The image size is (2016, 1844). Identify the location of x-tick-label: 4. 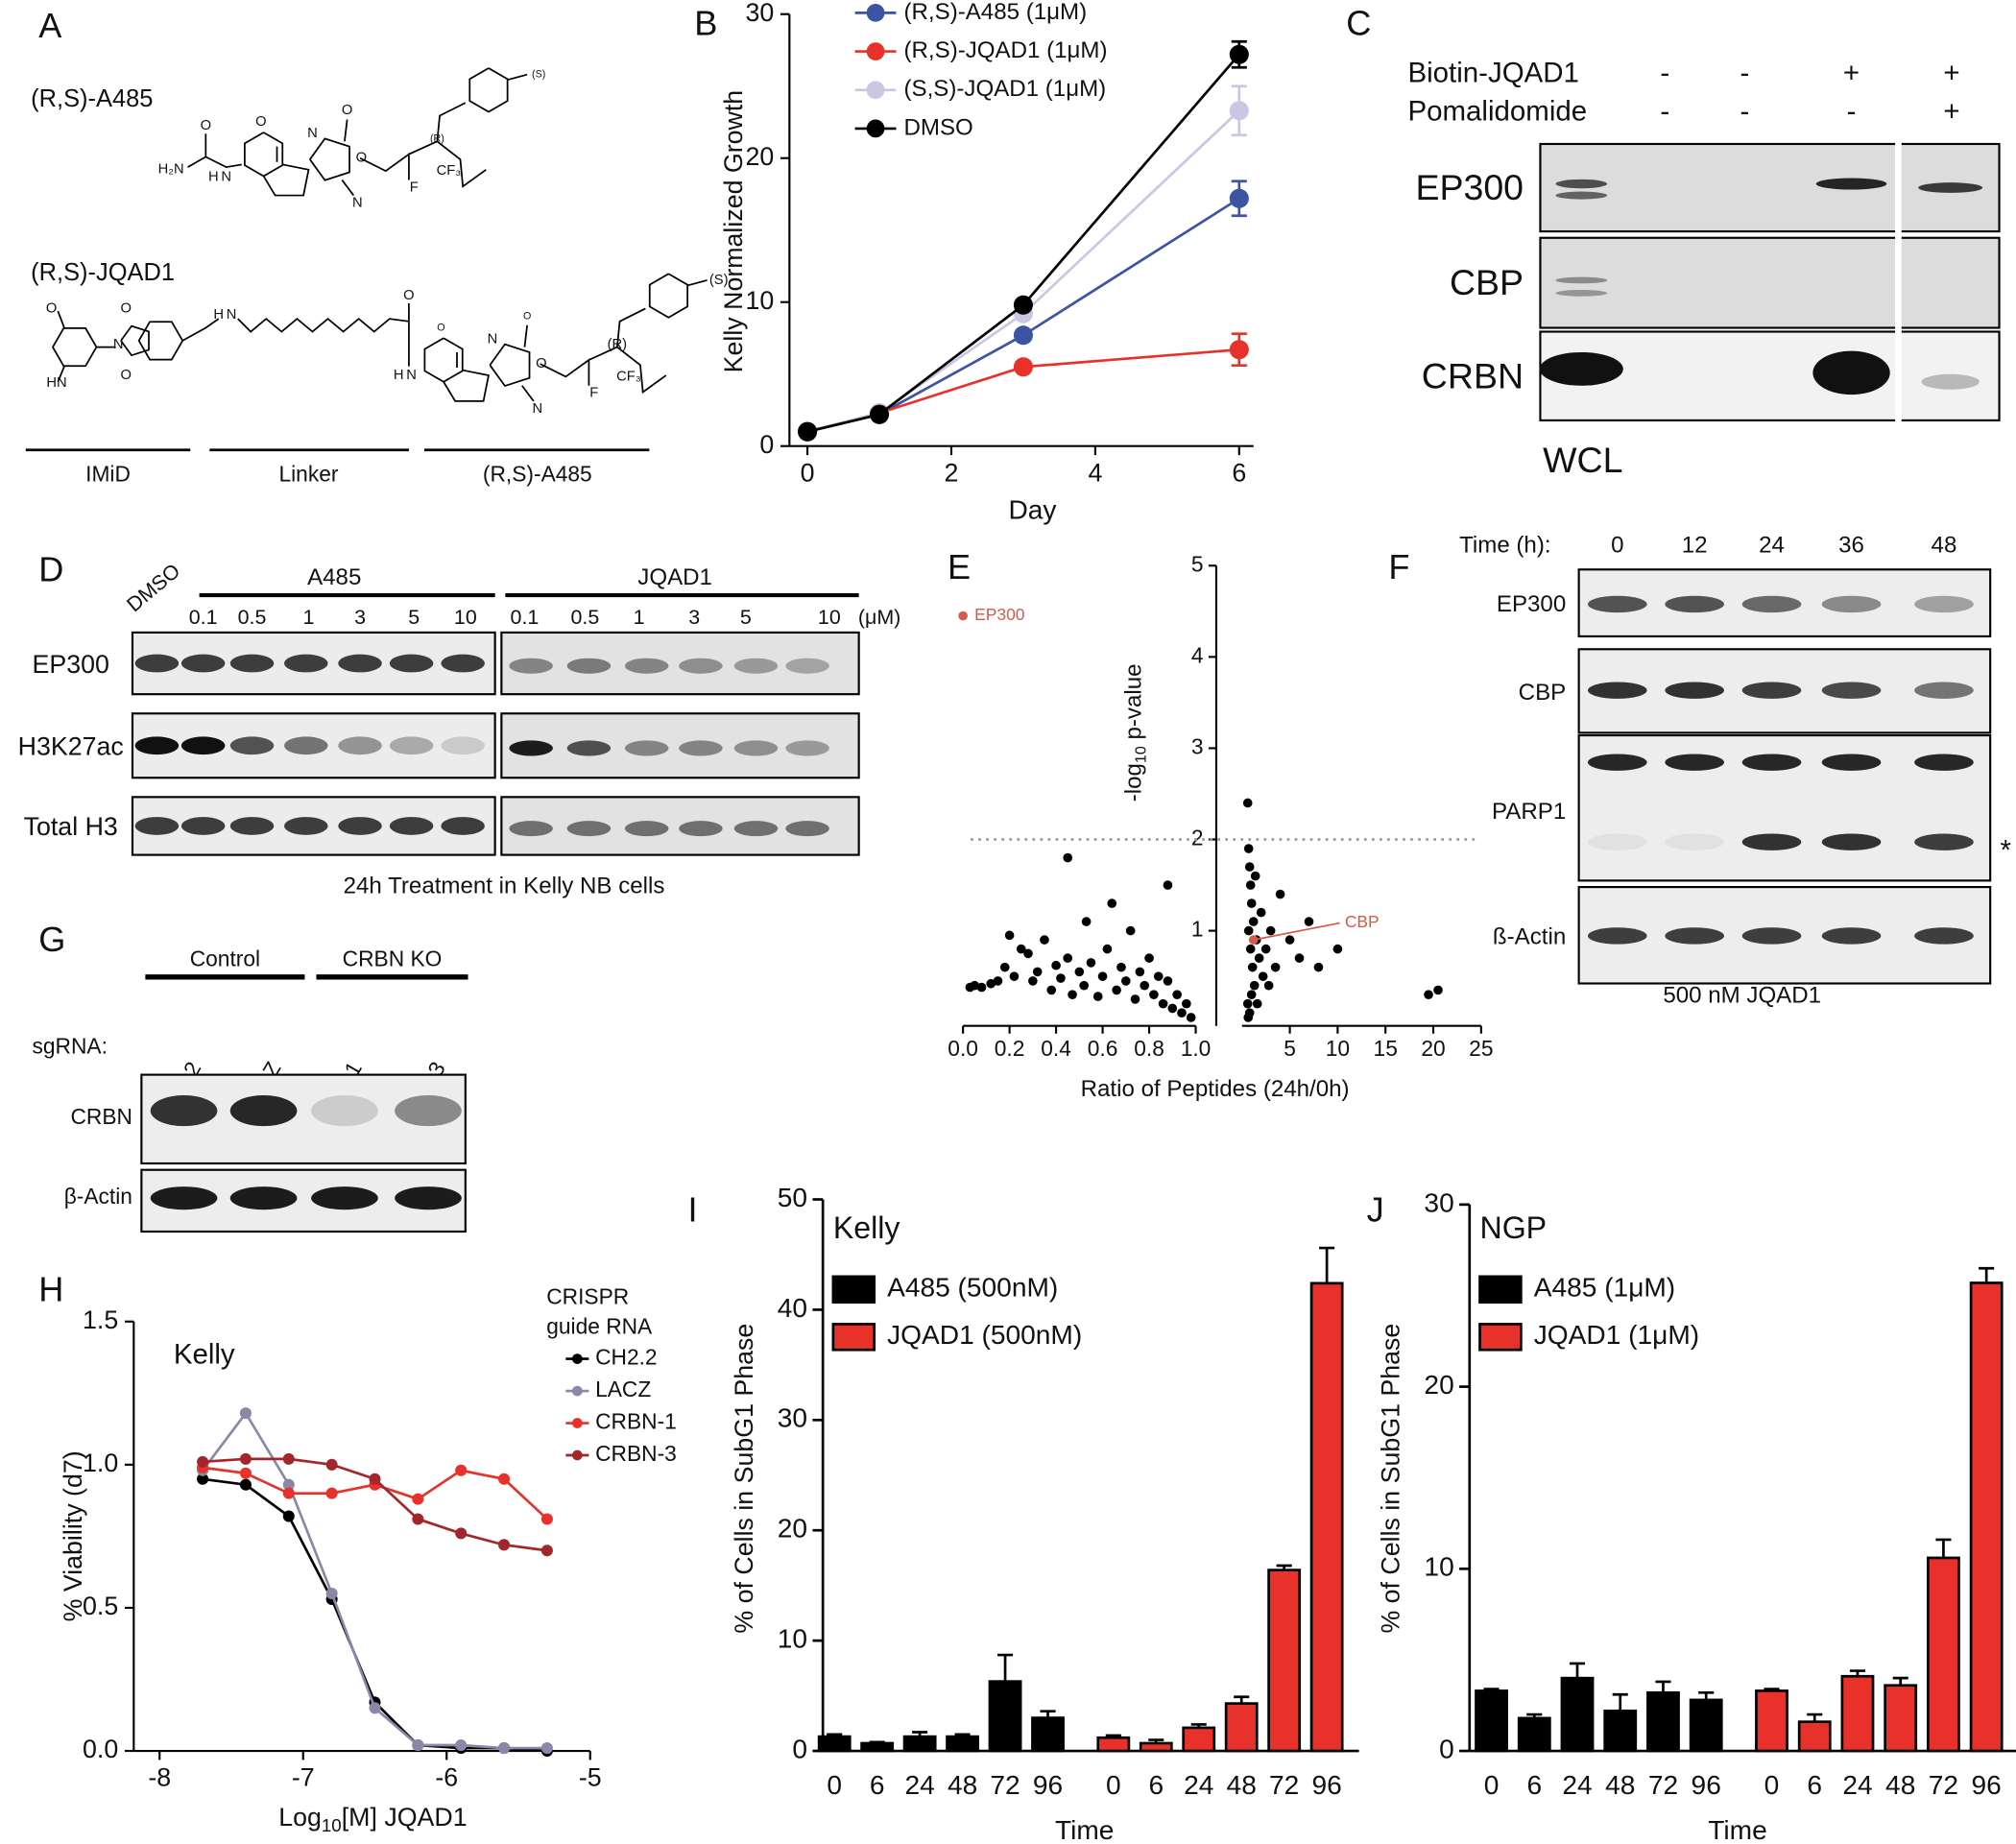
(1095, 472).